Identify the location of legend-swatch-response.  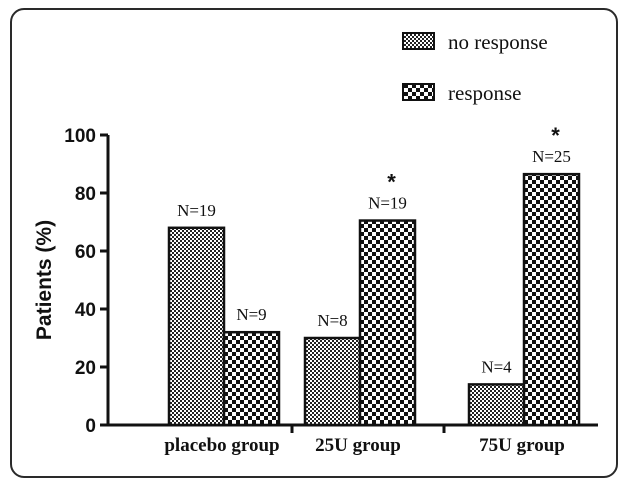
(418, 92).